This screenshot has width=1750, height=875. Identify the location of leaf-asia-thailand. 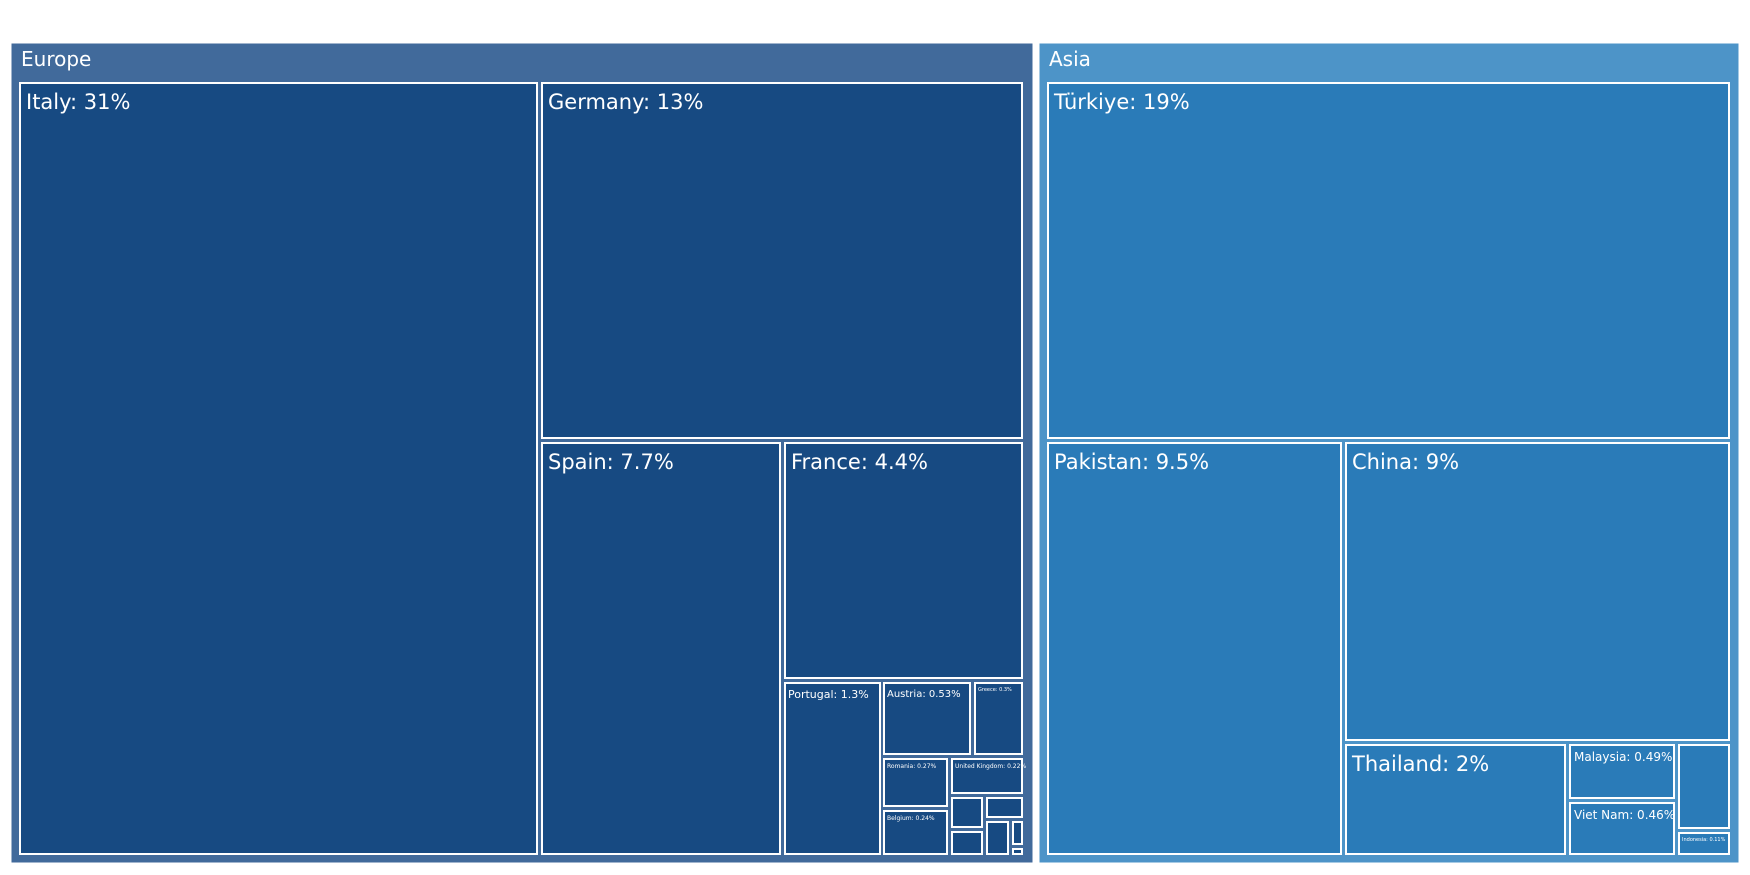
(1455, 799).